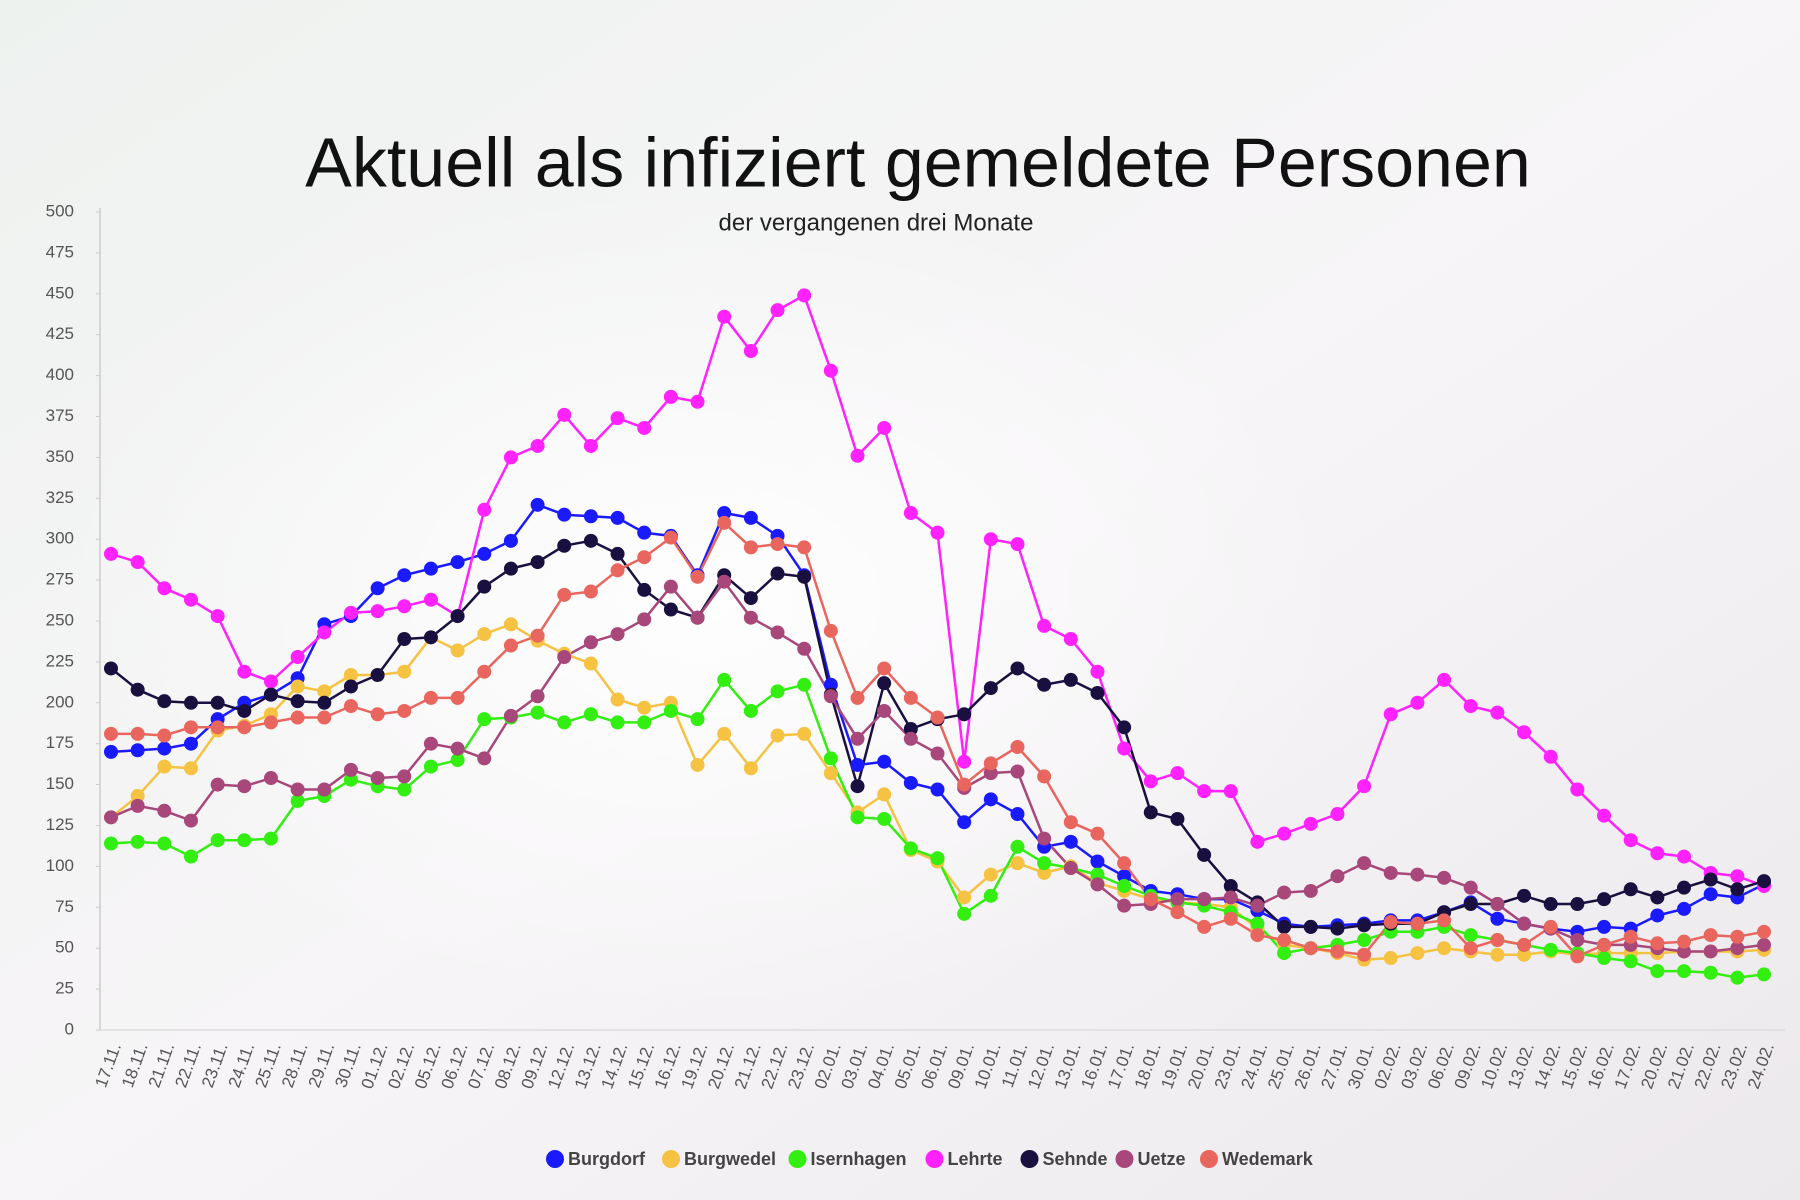 The height and width of the screenshot is (1200, 1800). What do you see at coordinates (60, 824) in the screenshot?
I see `y-tick-label: 125` at bounding box center [60, 824].